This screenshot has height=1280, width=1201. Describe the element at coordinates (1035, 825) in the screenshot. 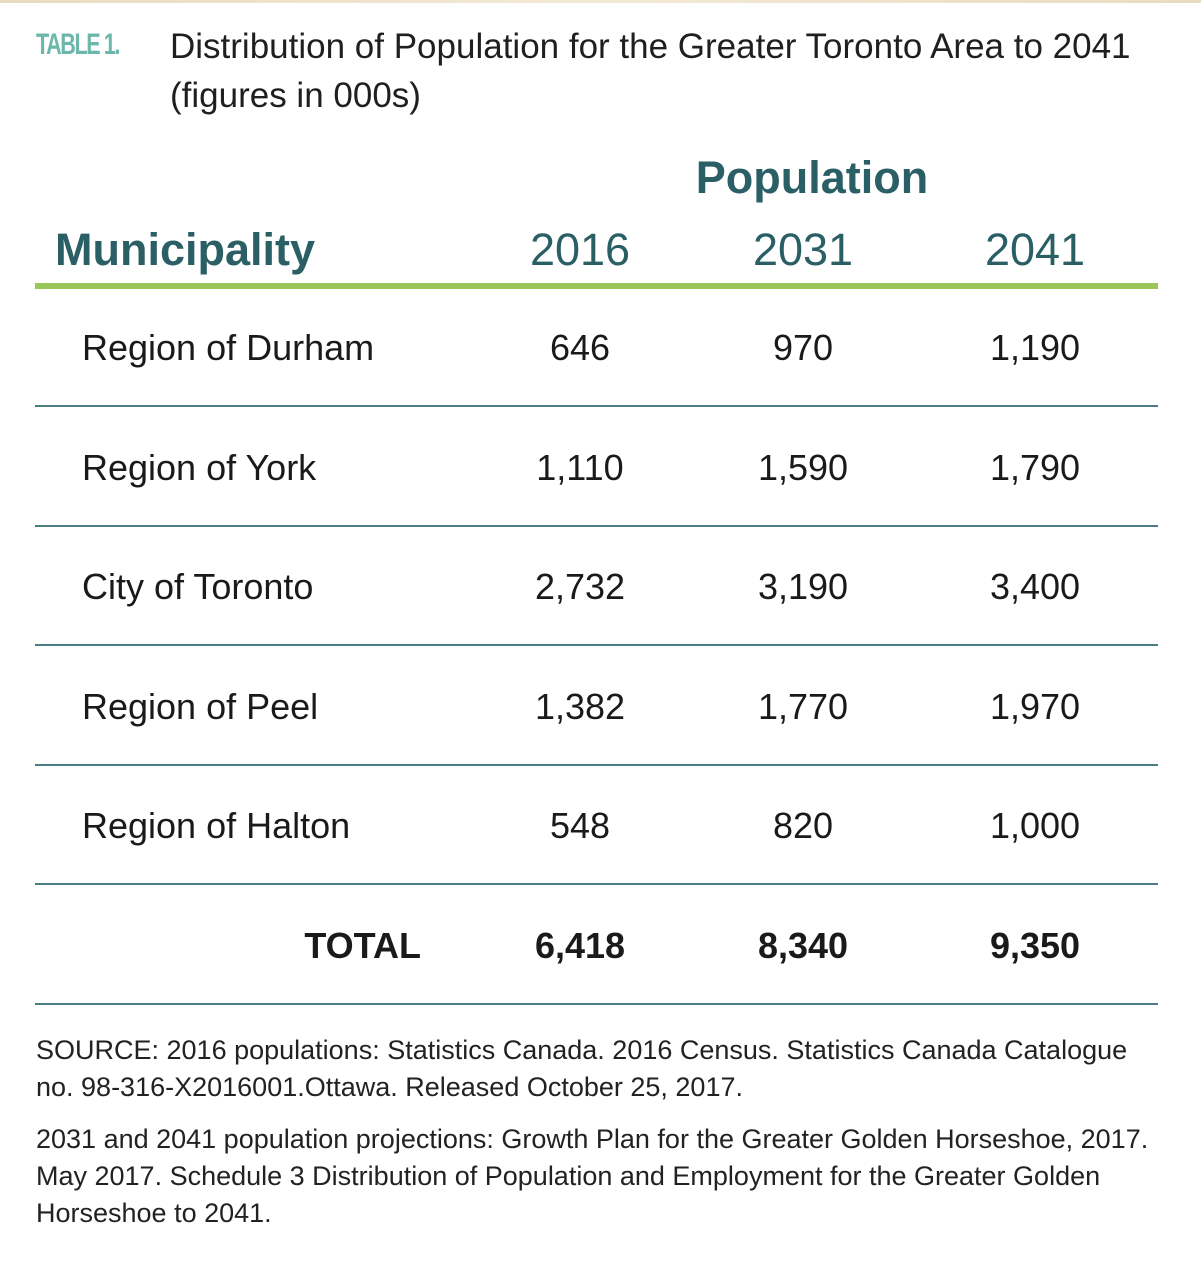

I see `cell-value-2041: 1,000` at that location.